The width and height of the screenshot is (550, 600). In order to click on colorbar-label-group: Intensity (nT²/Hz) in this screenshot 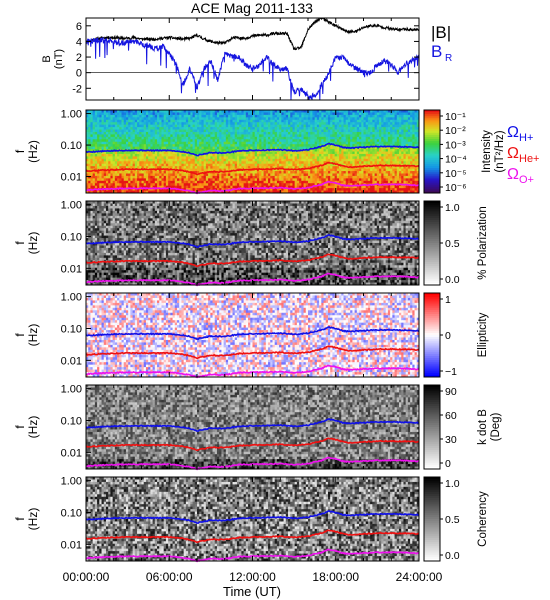, I will do `click(493, 151)`.